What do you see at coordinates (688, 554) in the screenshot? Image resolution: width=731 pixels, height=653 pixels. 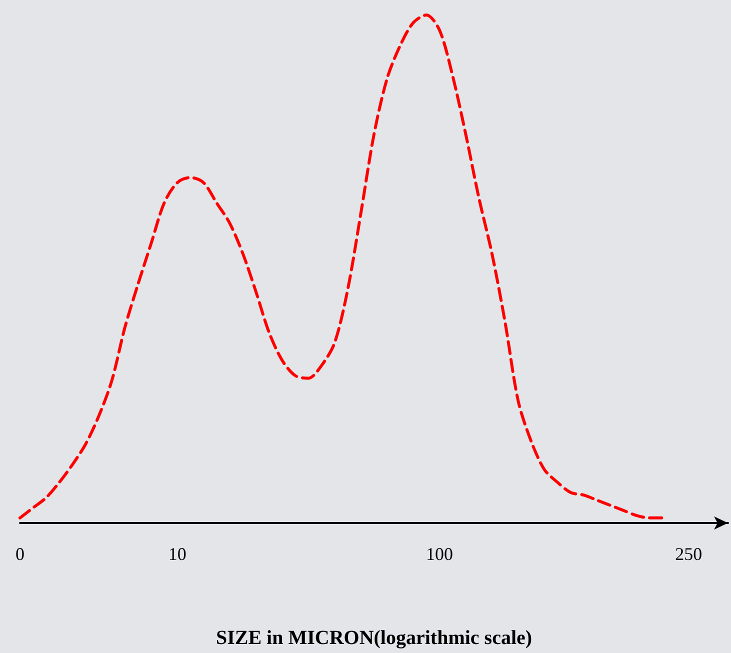 I see `x-tick-label: 250` at bounding box center [688, 554].